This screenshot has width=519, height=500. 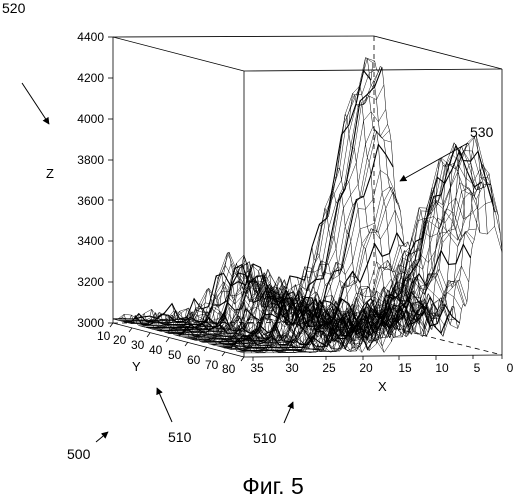 What do you see at coordinates (405, 368) in the screenshot?
I see `x-tick-label: 15` at bounding box center [405, 368].